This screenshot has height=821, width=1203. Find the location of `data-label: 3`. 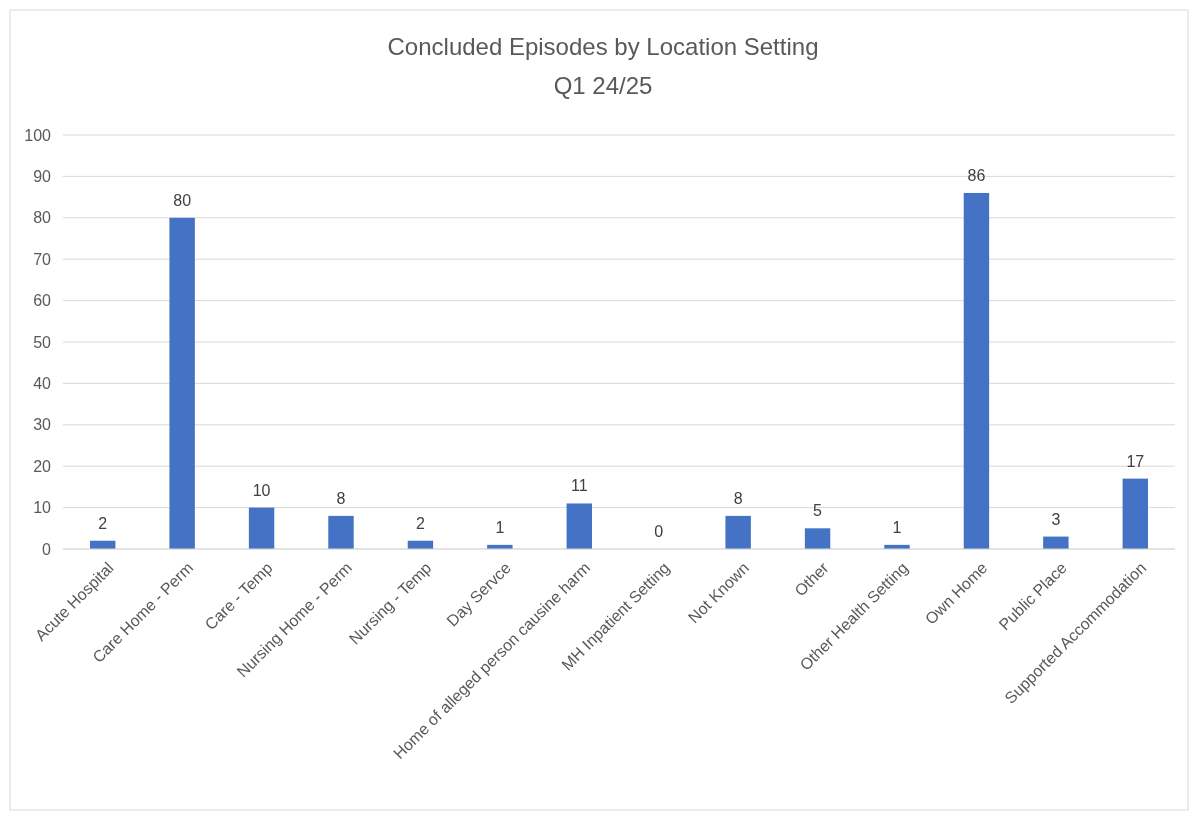

data-label: 3 is located at coordinates (1056, 519).